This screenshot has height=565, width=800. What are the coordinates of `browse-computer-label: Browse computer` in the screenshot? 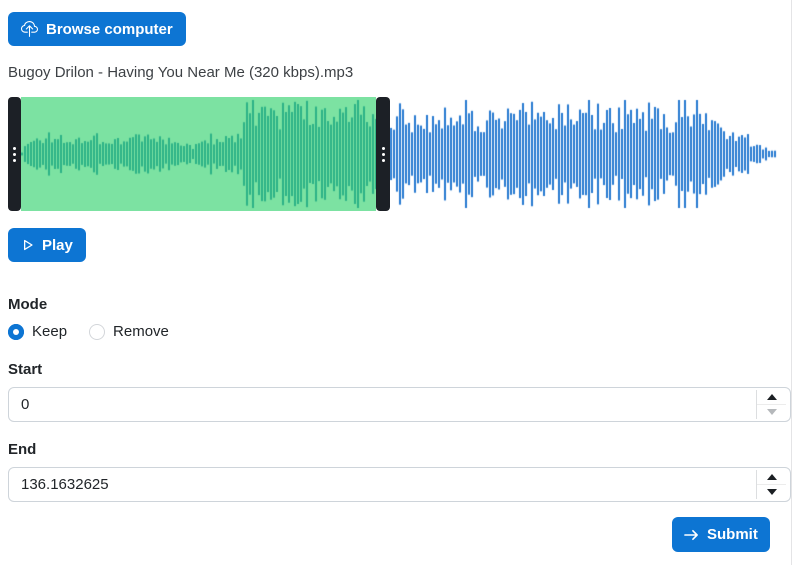 It's located at (109, 29).